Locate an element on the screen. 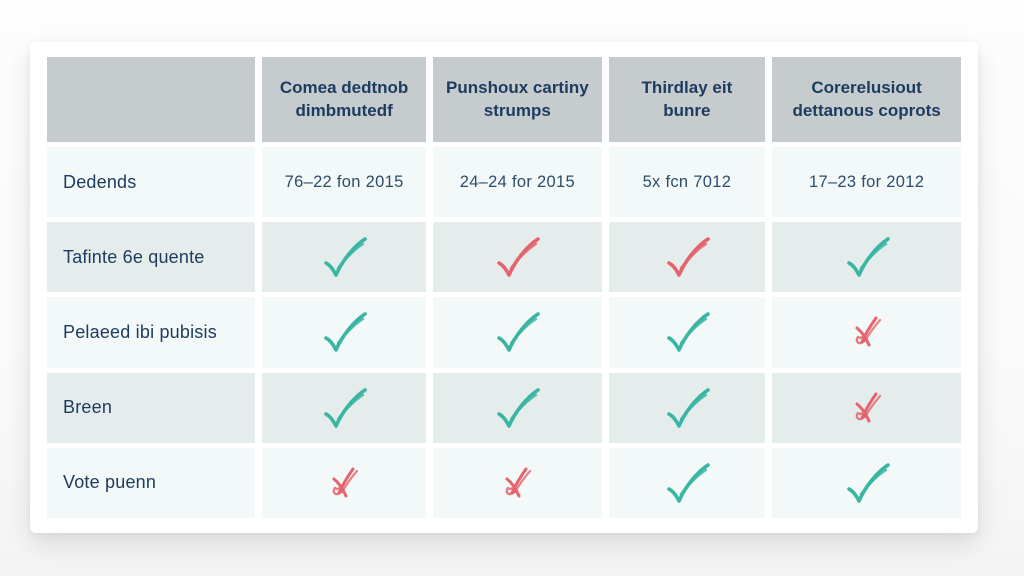  table-row: Pelaeed ibi pubisis is located at coordinates (504, 332).